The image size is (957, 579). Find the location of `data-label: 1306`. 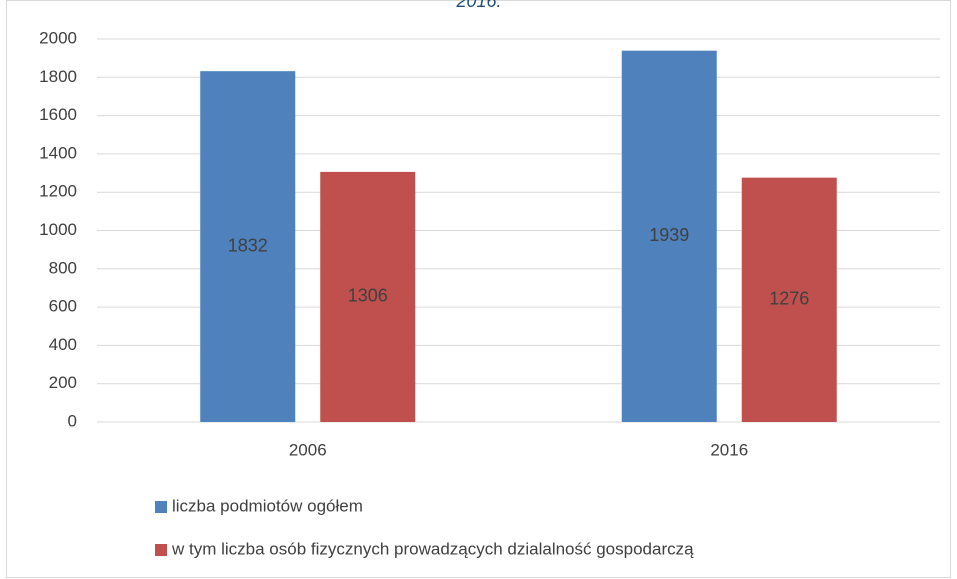

data-label: 1306 is located at coordinates (368, 296).